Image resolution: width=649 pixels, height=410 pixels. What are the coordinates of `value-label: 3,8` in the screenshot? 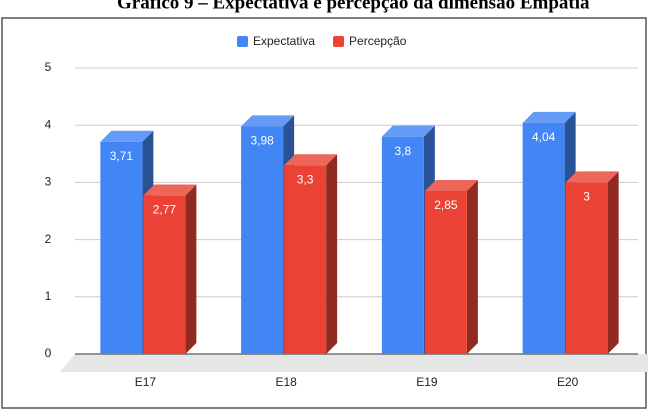 It's located at (403, 151).